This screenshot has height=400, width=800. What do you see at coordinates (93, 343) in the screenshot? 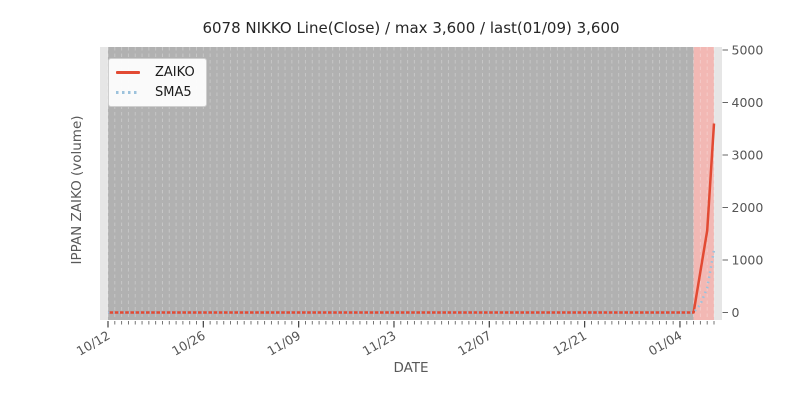
I see `x-tick-label: 10/12` at bounding box center [93, 343].